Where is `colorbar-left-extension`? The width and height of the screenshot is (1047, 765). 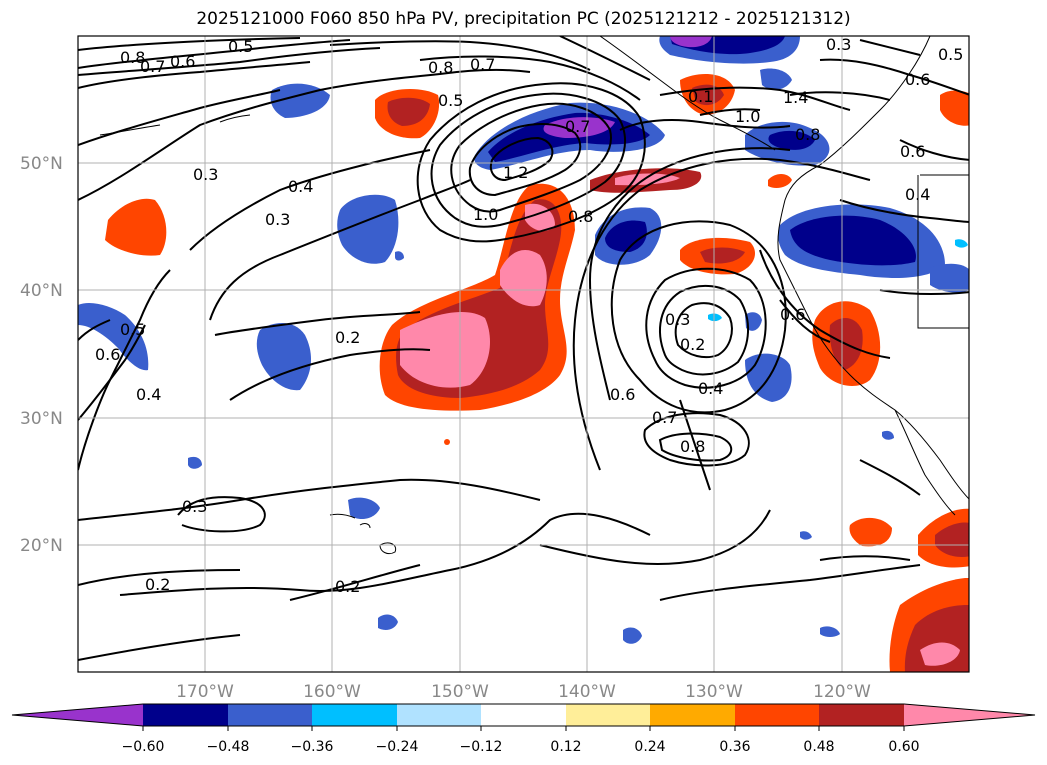 colorbar-left-extension is located at coordinates (77, 715).